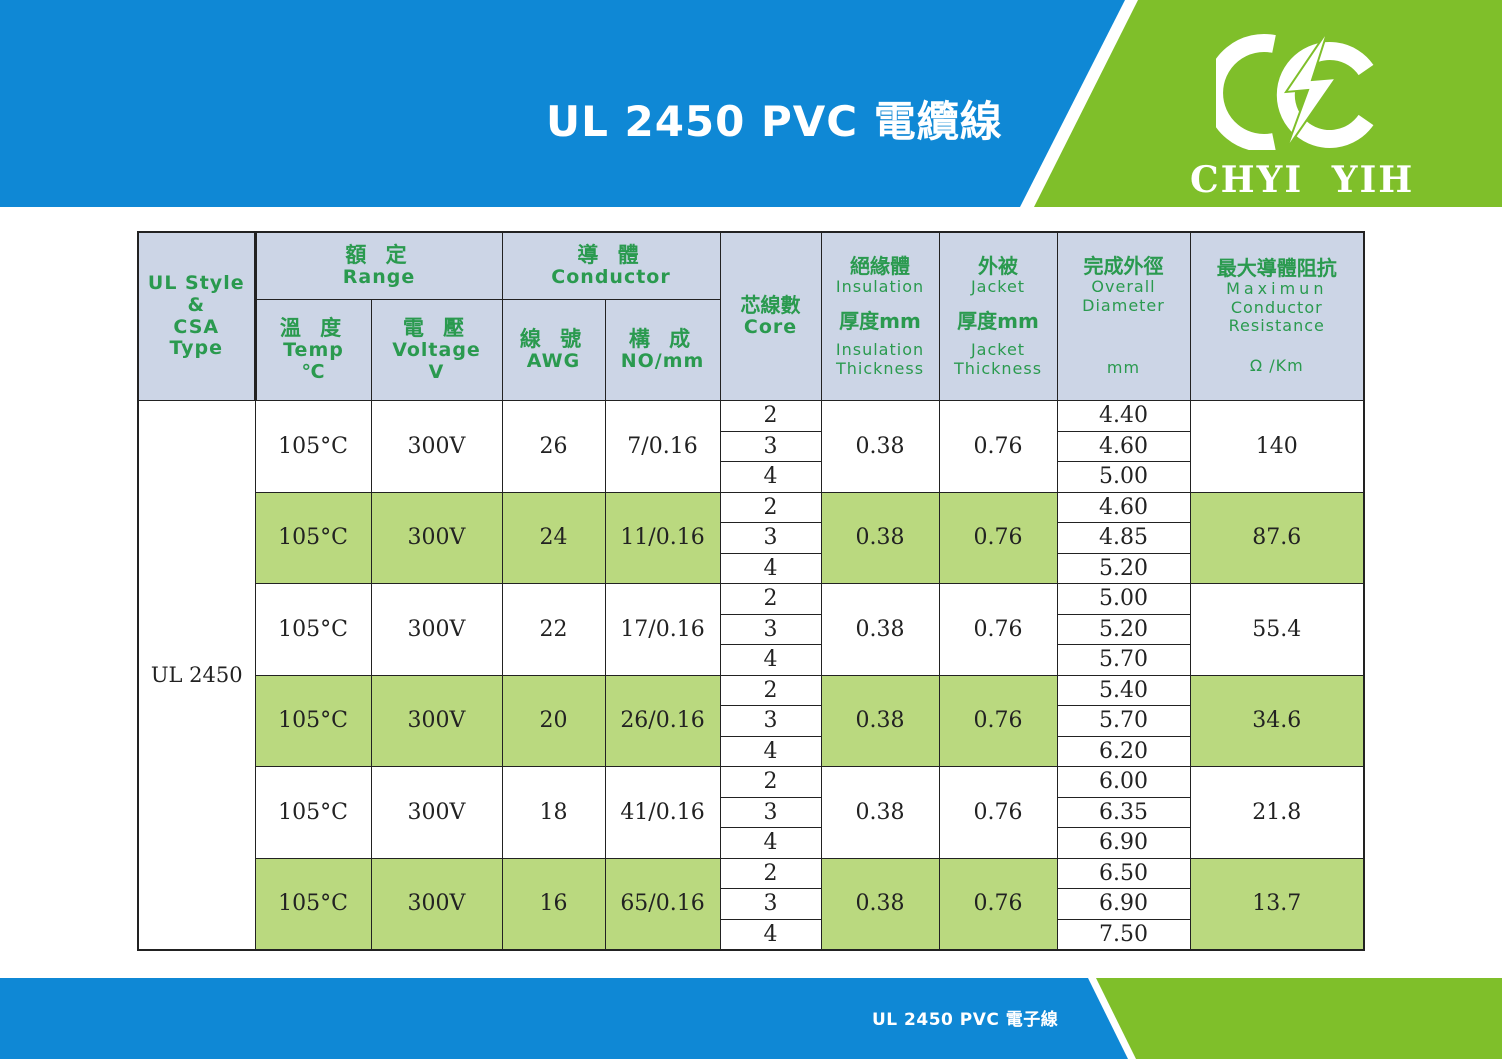 Image resolution: width=1502 pixels, height=1059 pixels. Describe the element at coordinates (1123, 416) in the screenshot. I see `diameter-cell: 4.40` at that location.